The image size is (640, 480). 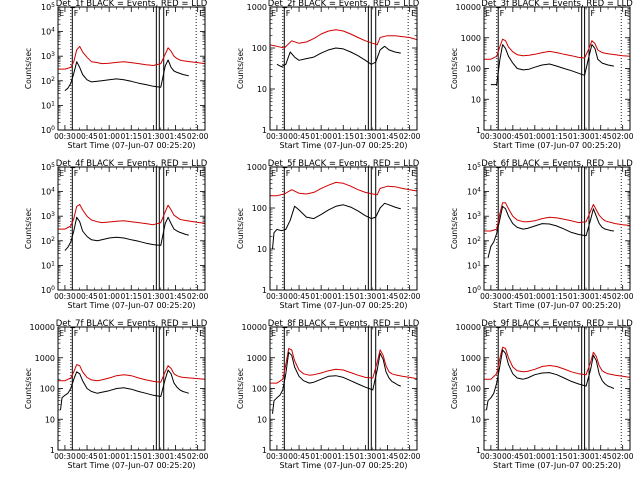 I want to click on y-tick-label: 10³, so click(x=48, y=56).